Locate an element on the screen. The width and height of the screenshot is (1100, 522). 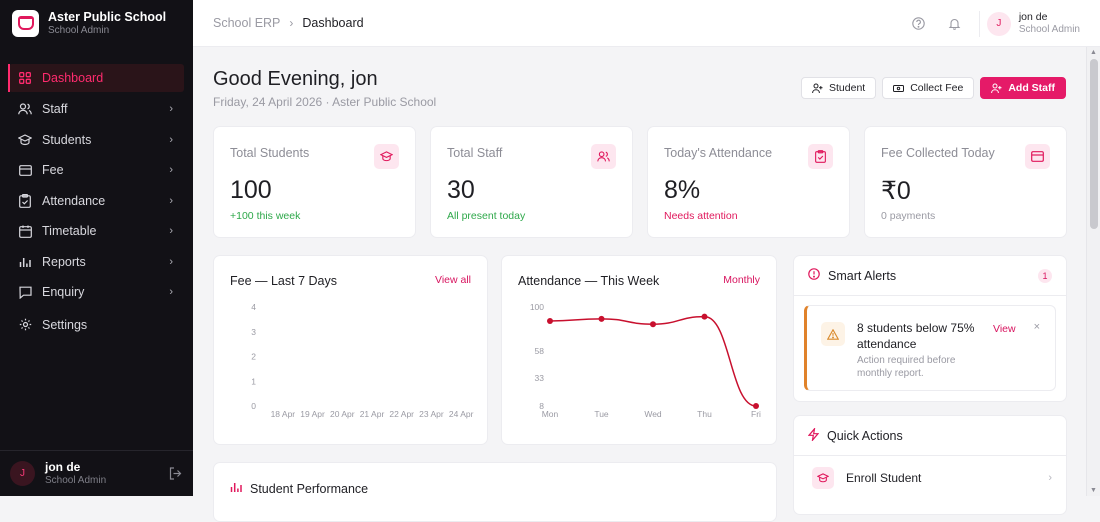
panel-title: Student Performance is located at coordinates (309, 488).